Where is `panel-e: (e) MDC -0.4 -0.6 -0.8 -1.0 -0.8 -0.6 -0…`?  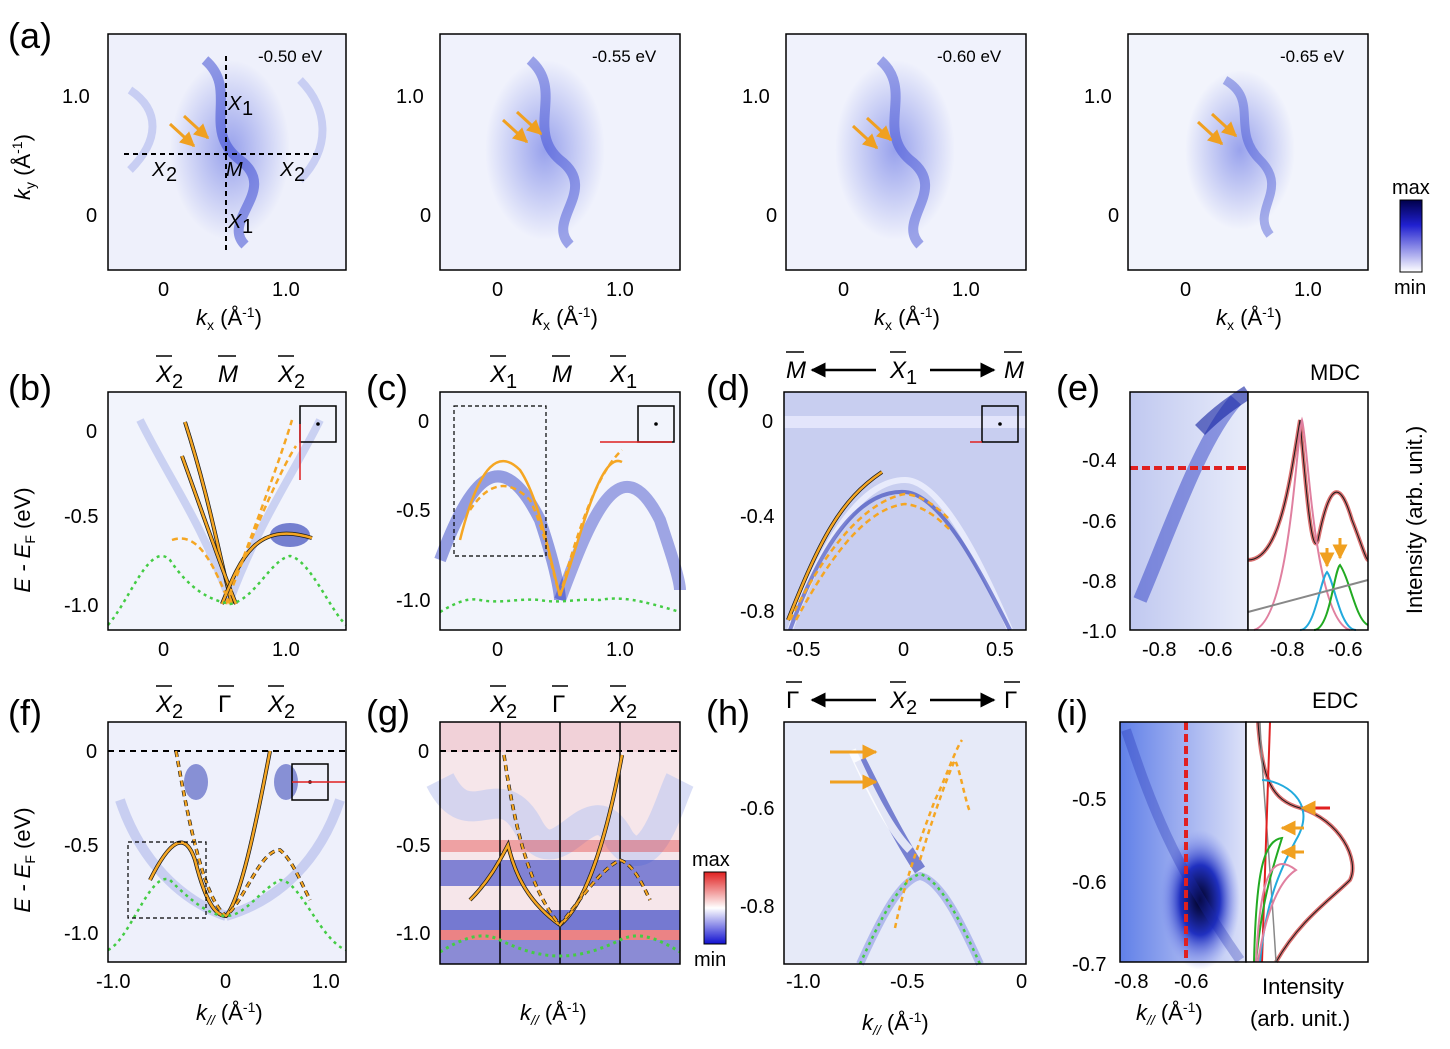
panel-e: (e) MDC -0.4 -0.6 -0.8 -1.0 -0.8 -0.6 -0… is located at coordinates (1241, 510).